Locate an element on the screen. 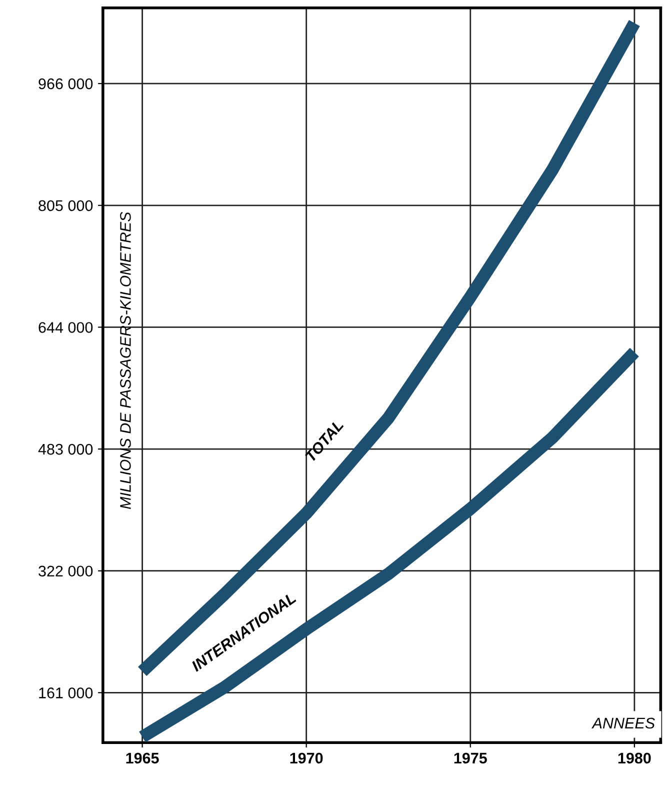 The width and height of the screenshot is (664, 790). y-tick-label: 966 000 is located at coordinates (65, 84).